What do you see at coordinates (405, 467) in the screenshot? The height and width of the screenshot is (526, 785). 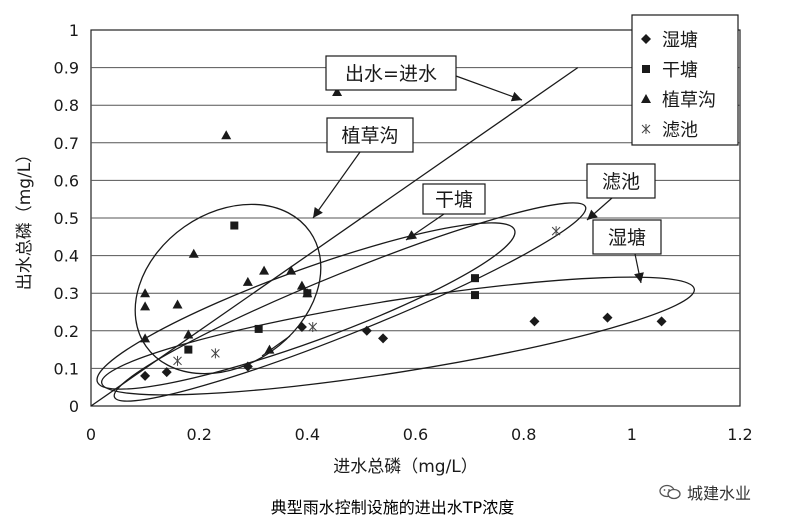 I see `x-axis-title: 进水总磷（mg/L）` at bounding box center [405, 467].